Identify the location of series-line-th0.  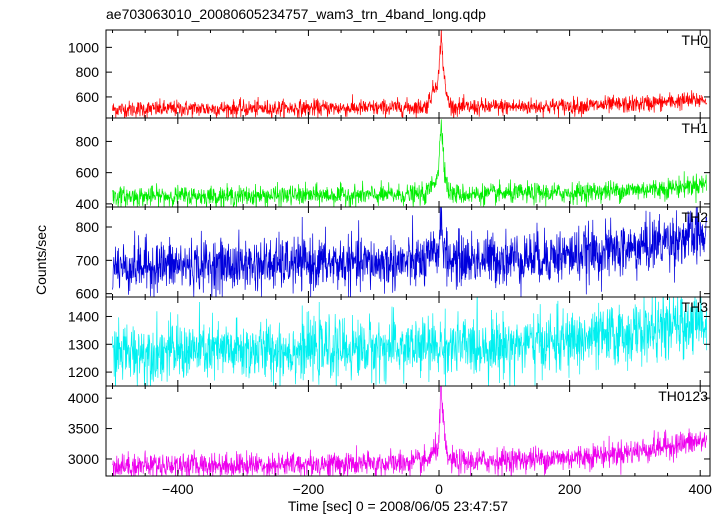
(410, 74).